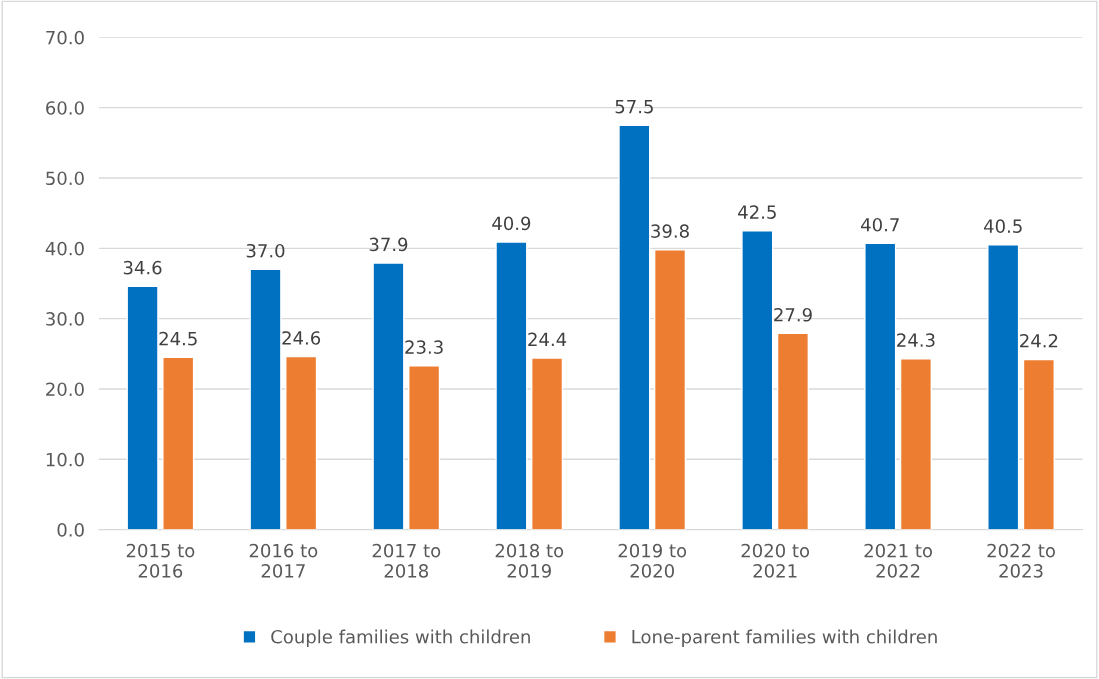  I want to click on x-tick-label: 2022 to 2023, so click(1021, 560).